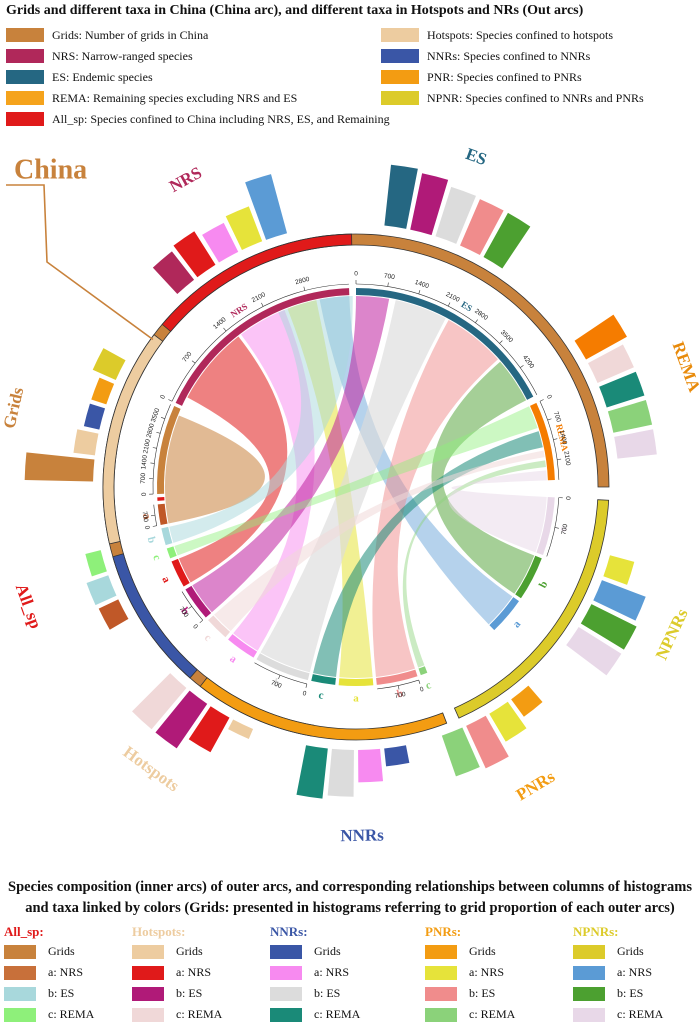 The image size is (700, 1025). I want to click on inner-arc-label: ES, so click(466, 306).